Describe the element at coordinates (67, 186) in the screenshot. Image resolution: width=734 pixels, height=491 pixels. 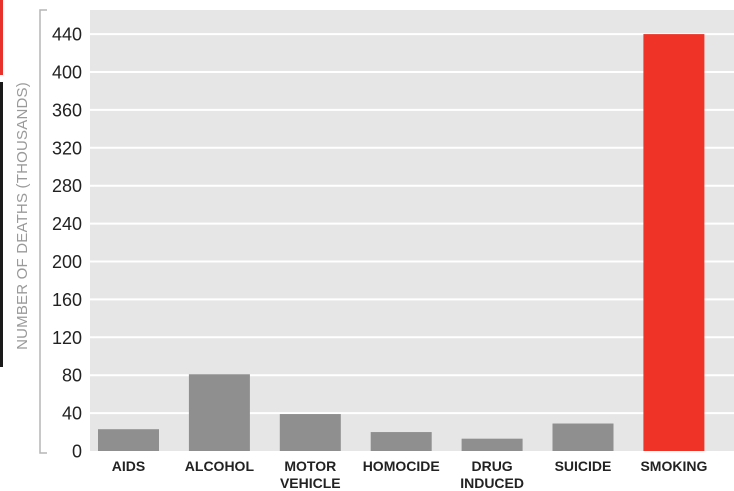
I see `y-tick-label-280: 280` at that location.